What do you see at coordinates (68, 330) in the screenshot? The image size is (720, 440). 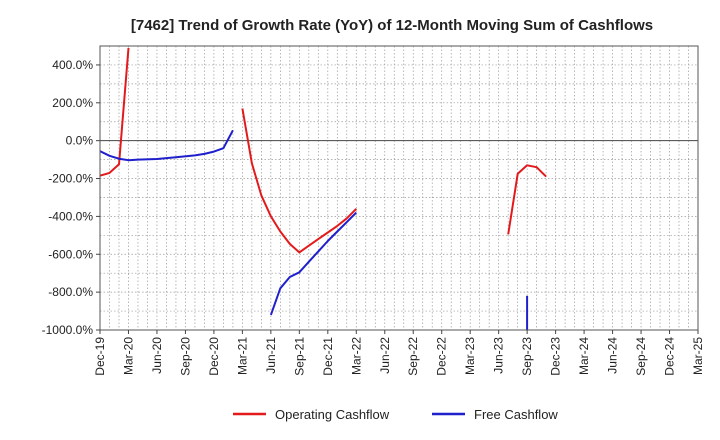 I see `y-tick-label: -1000.0%` at bounding box center [68, 330].